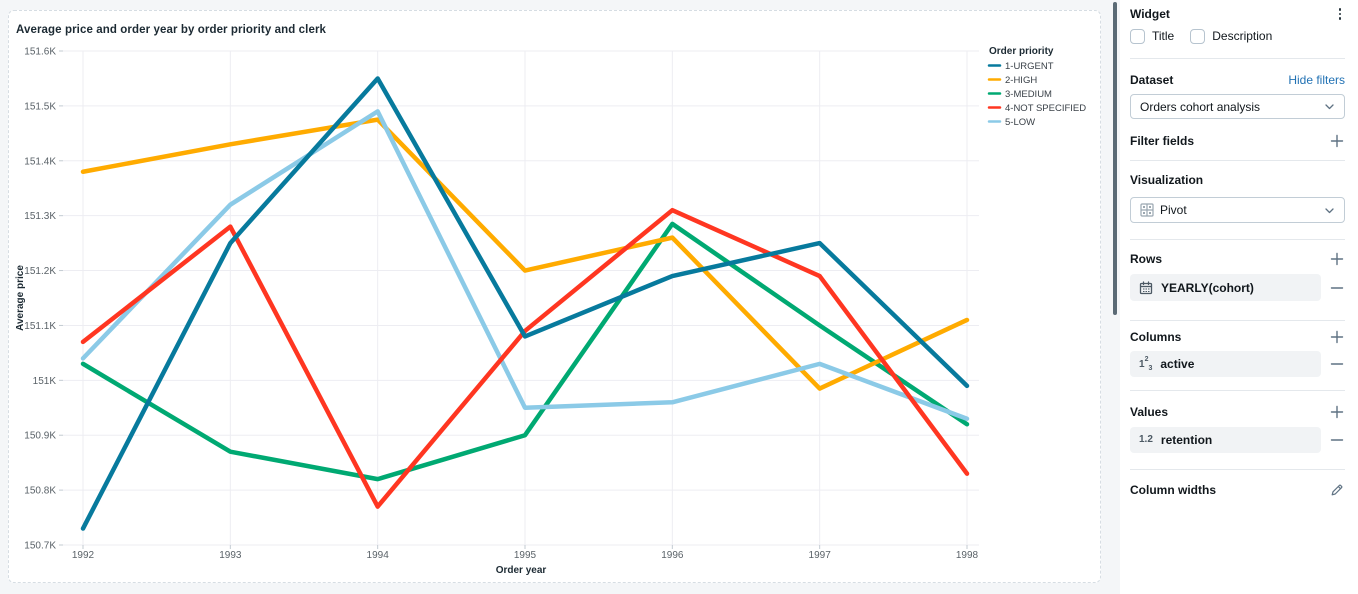 The width and height of the screenshot is (1358, 594). I want to click on dataset-select: Orders cohort analysis, so click(1237, 106).